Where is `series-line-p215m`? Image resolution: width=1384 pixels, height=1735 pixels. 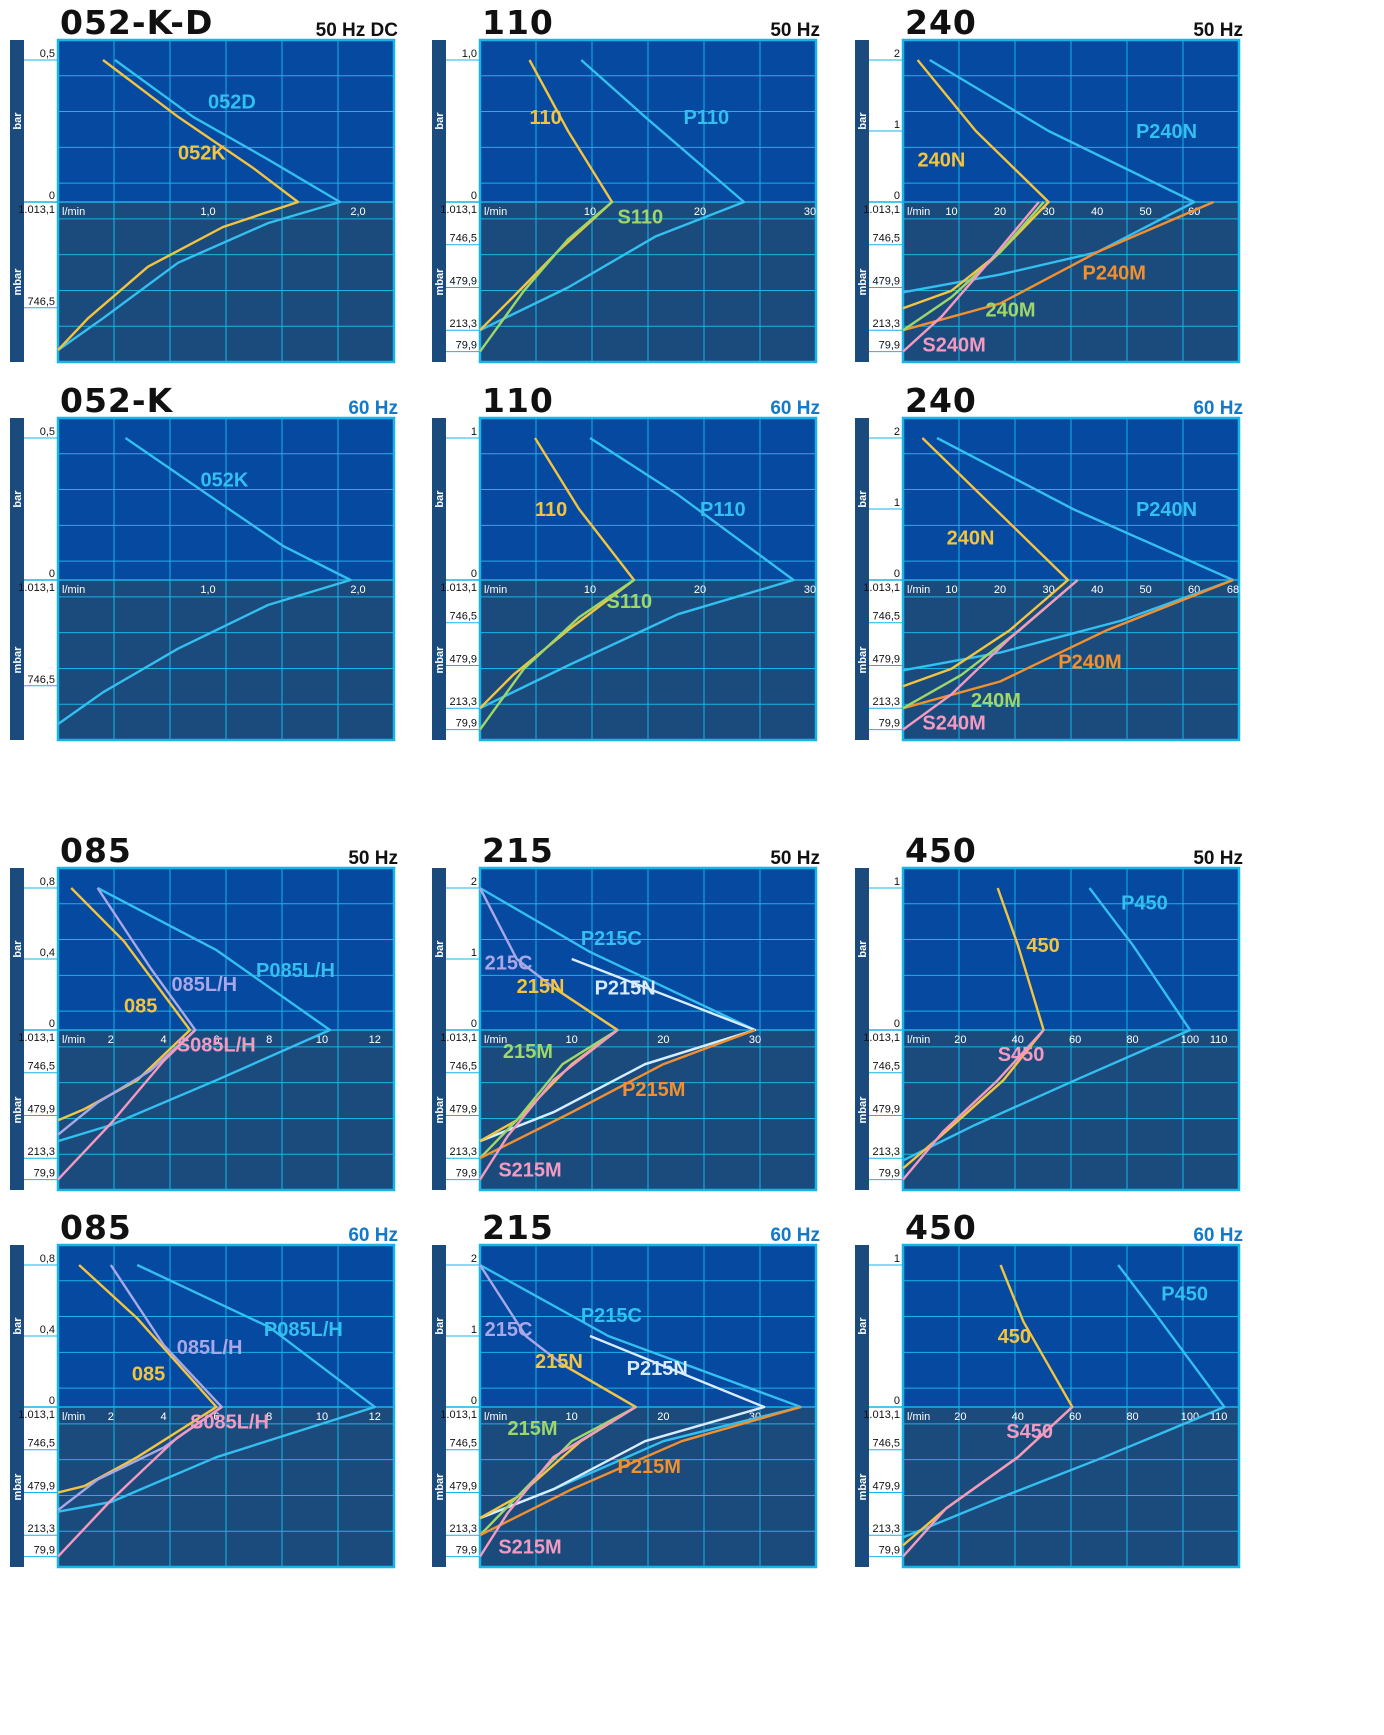
series-line-p215m is located at coordinates (640, 1471).